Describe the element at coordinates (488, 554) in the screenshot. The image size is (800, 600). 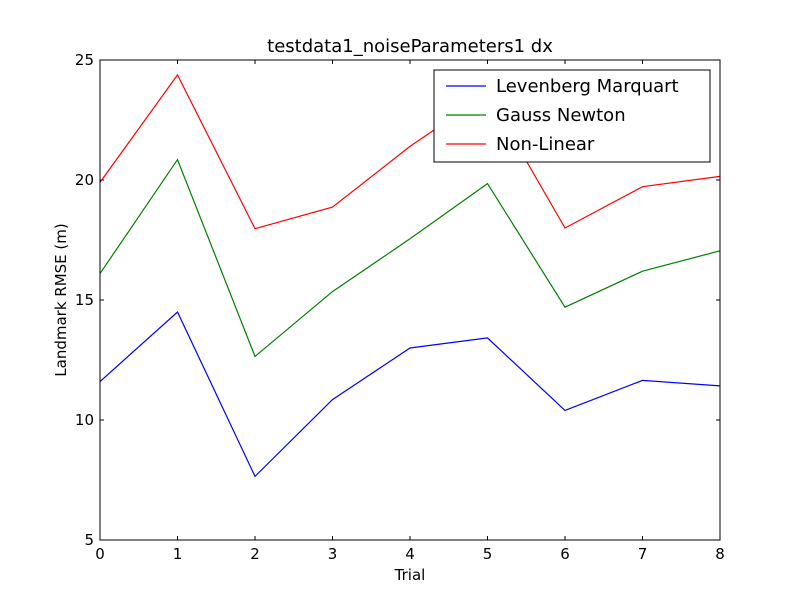
I see `x-tick-label: 5` at that location.